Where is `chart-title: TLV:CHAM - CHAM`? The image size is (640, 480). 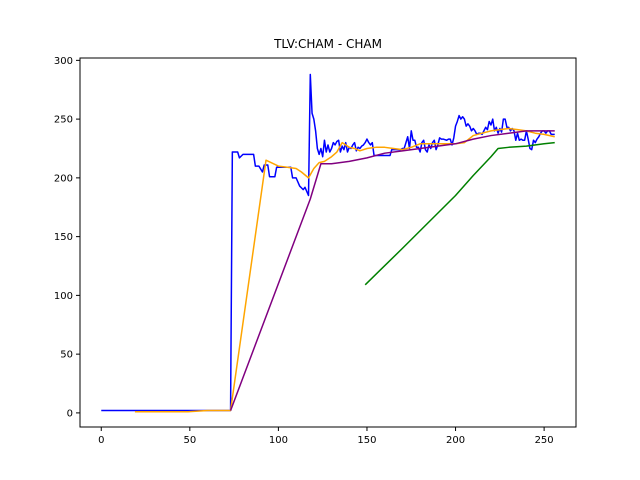
chart-title: TLV:CHAM - CHAM is located at coordinates (327, 44).